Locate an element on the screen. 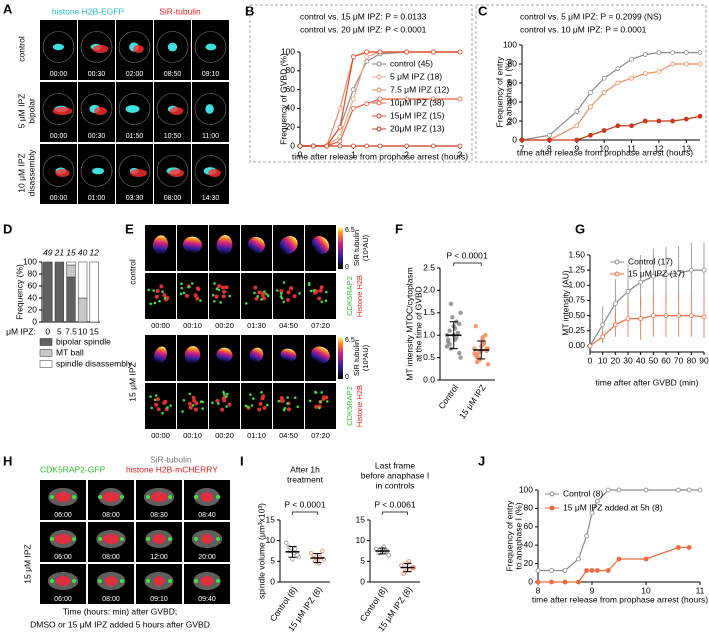 The image size is (709, 634). y-tick-label: 20 is located at coordinates (529, 563).